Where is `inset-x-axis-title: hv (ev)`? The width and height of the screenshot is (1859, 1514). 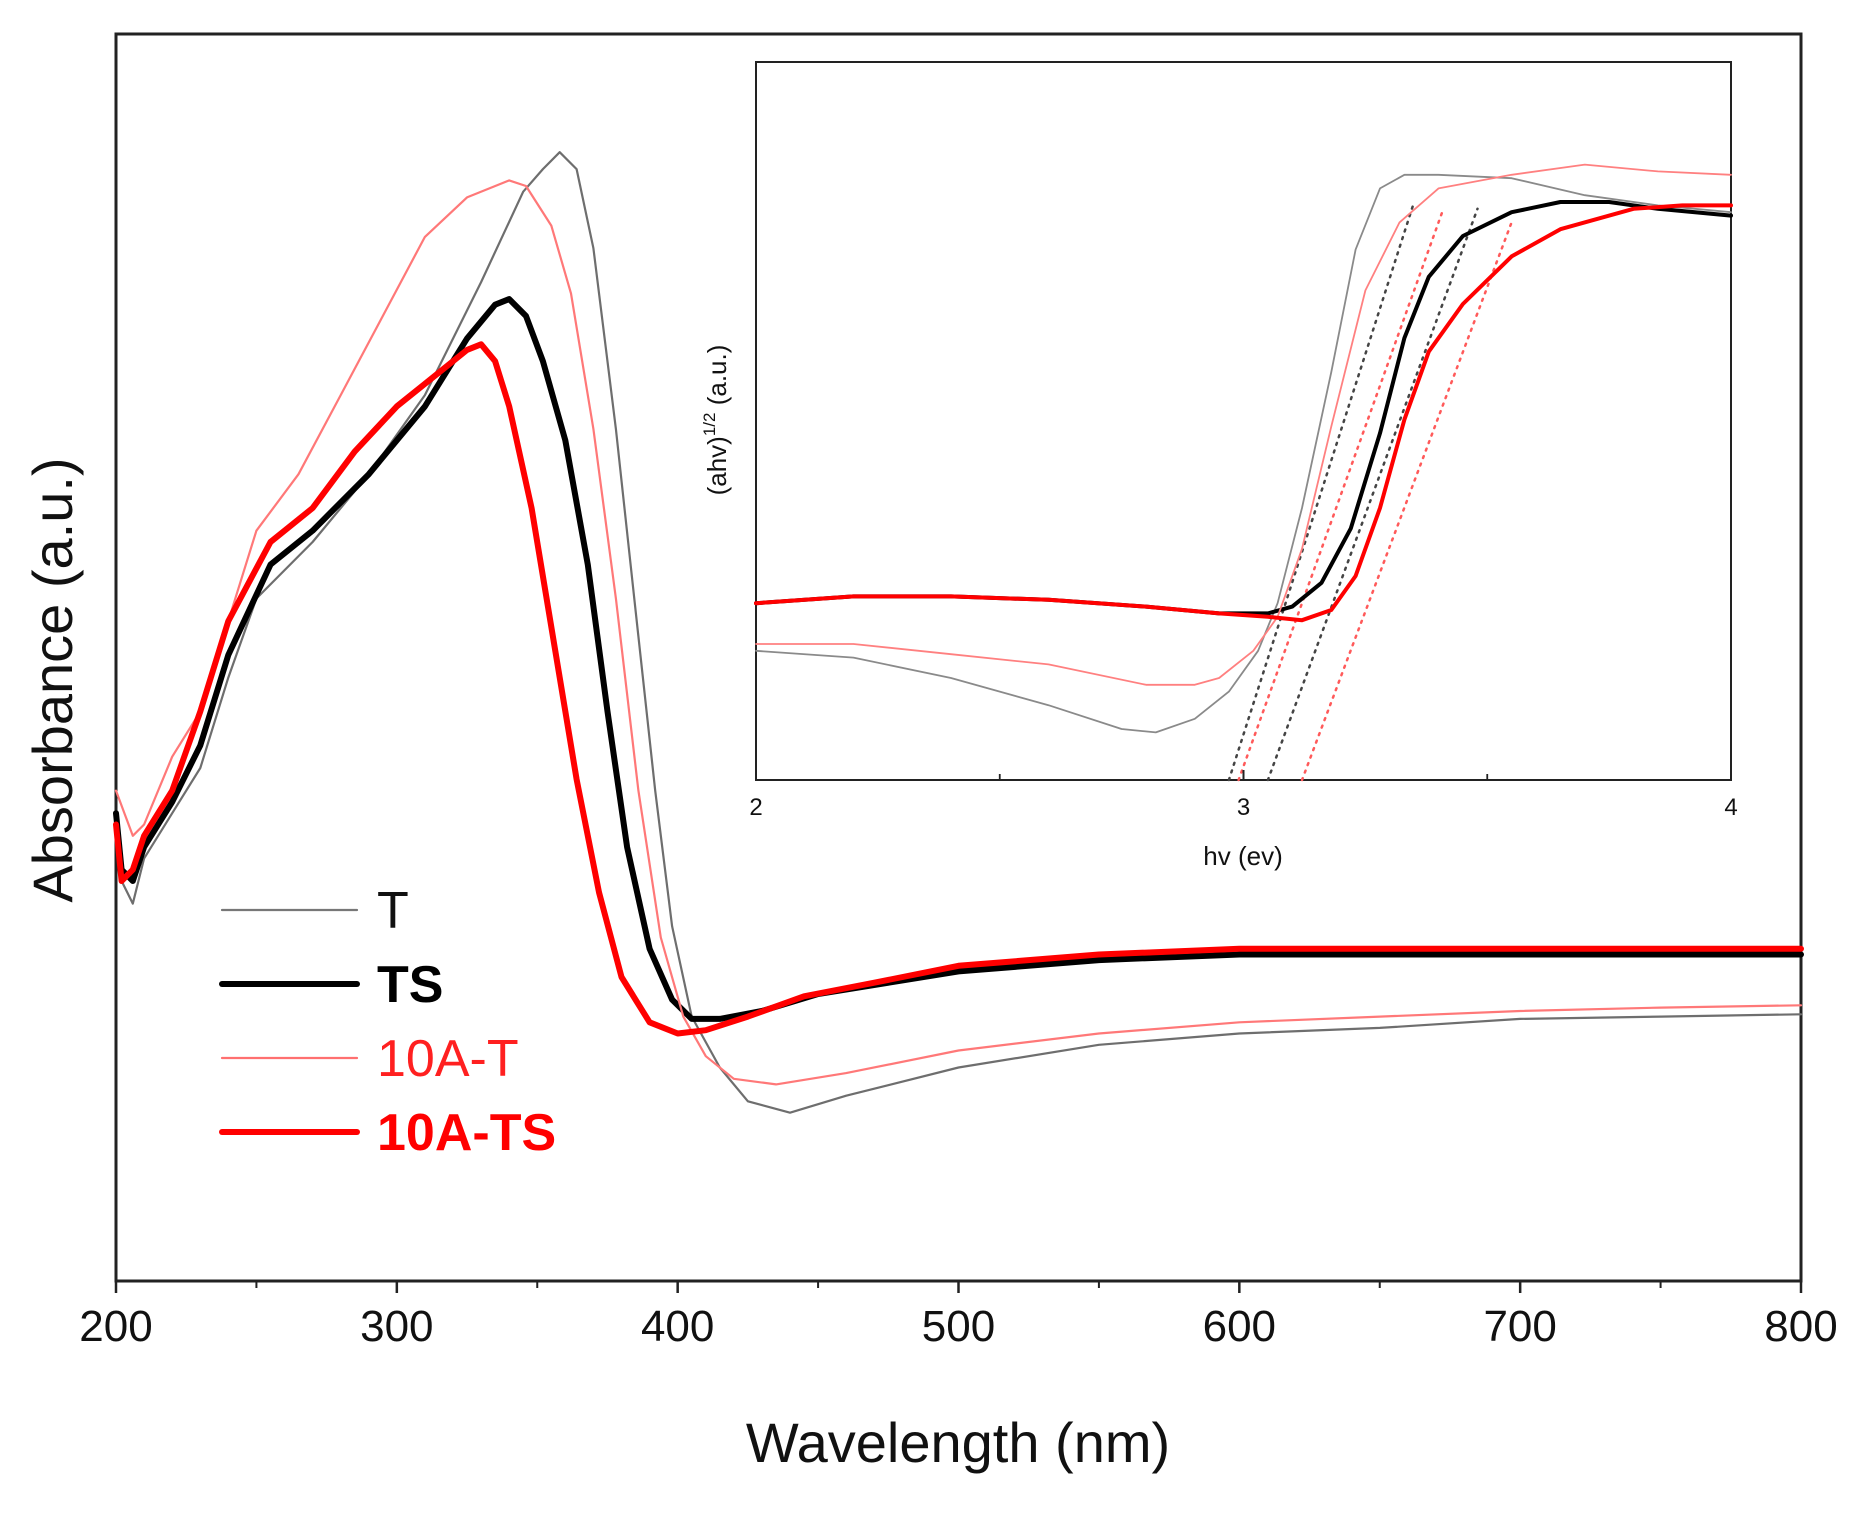
inset-x-axis-title: hv (ev) is located at coordinates (1242, 856).